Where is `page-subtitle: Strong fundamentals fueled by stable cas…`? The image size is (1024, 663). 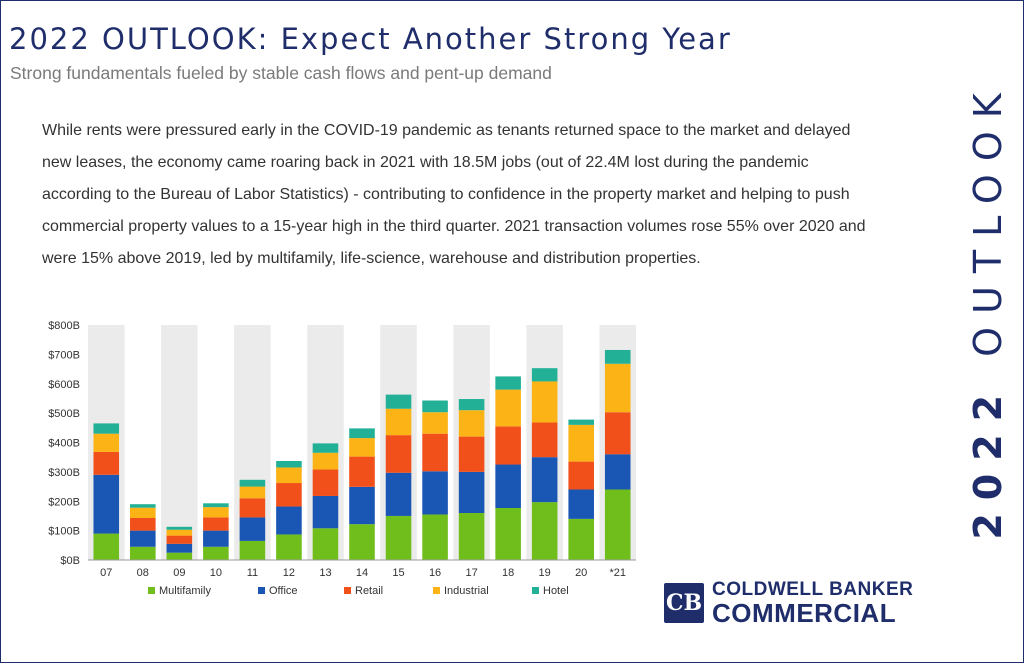
page-subtitle: Strong fundamentals fueled by stable cas… is located at coordinates (281, 73).